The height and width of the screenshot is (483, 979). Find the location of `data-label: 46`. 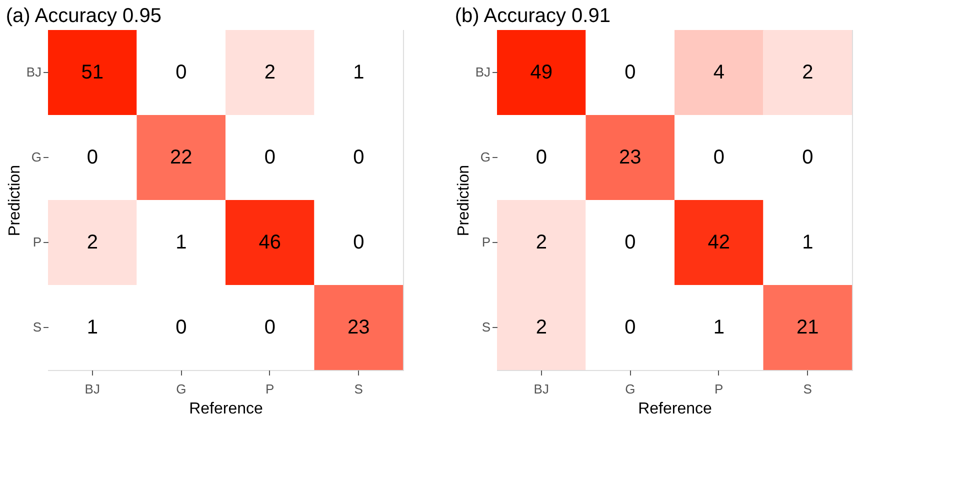

data-label: 46 is located at coordinates (269, 243).